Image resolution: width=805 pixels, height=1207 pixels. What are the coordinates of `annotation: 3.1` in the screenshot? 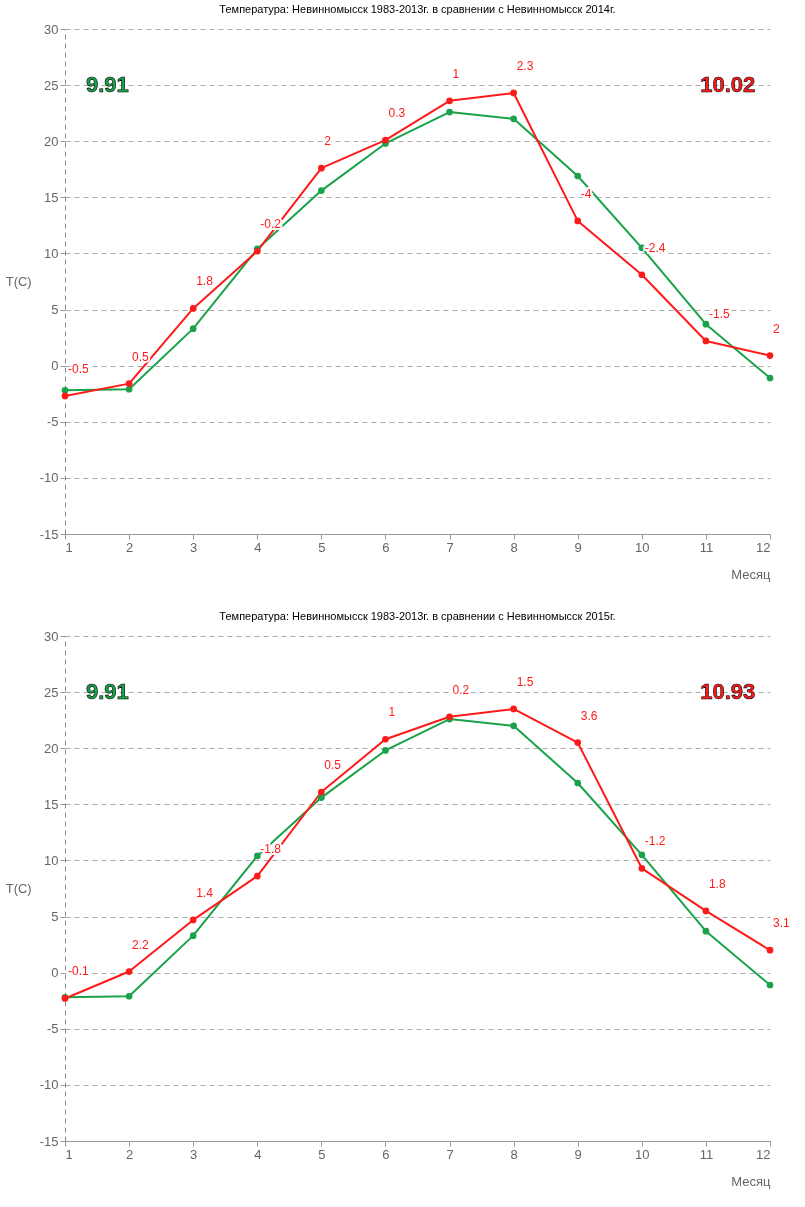 It's located at (782, 923).